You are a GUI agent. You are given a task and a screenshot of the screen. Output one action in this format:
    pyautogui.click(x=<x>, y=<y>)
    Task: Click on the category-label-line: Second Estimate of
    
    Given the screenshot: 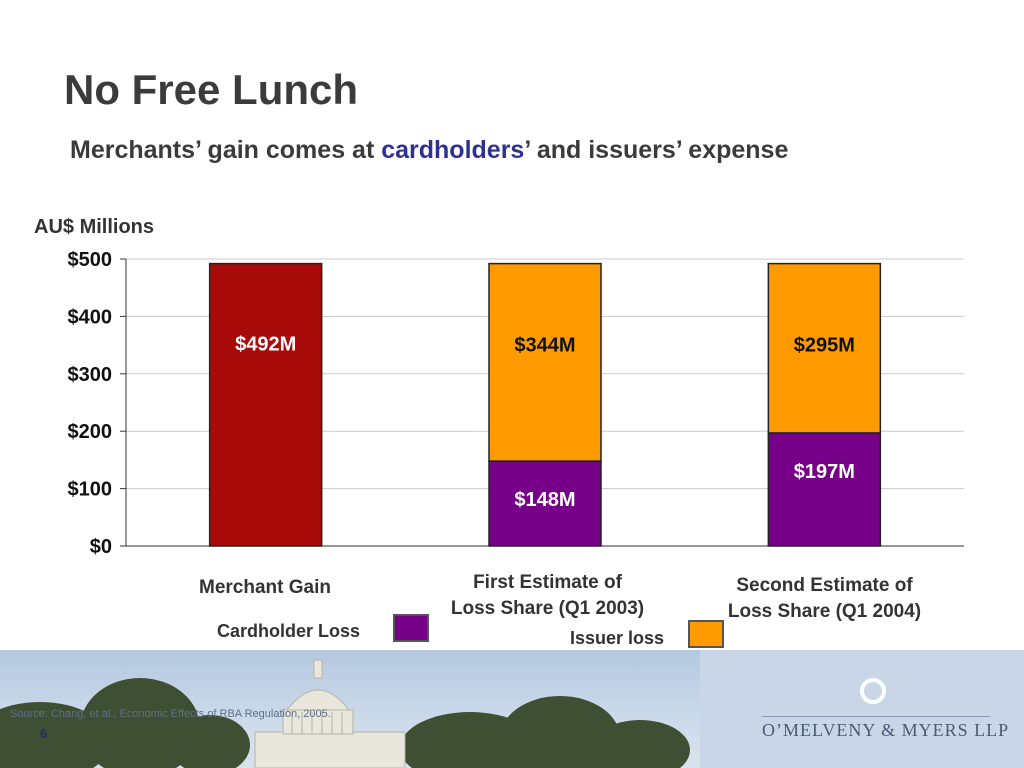 What is the action you would take?
    pyautogui.click(x=824, y=585)
    